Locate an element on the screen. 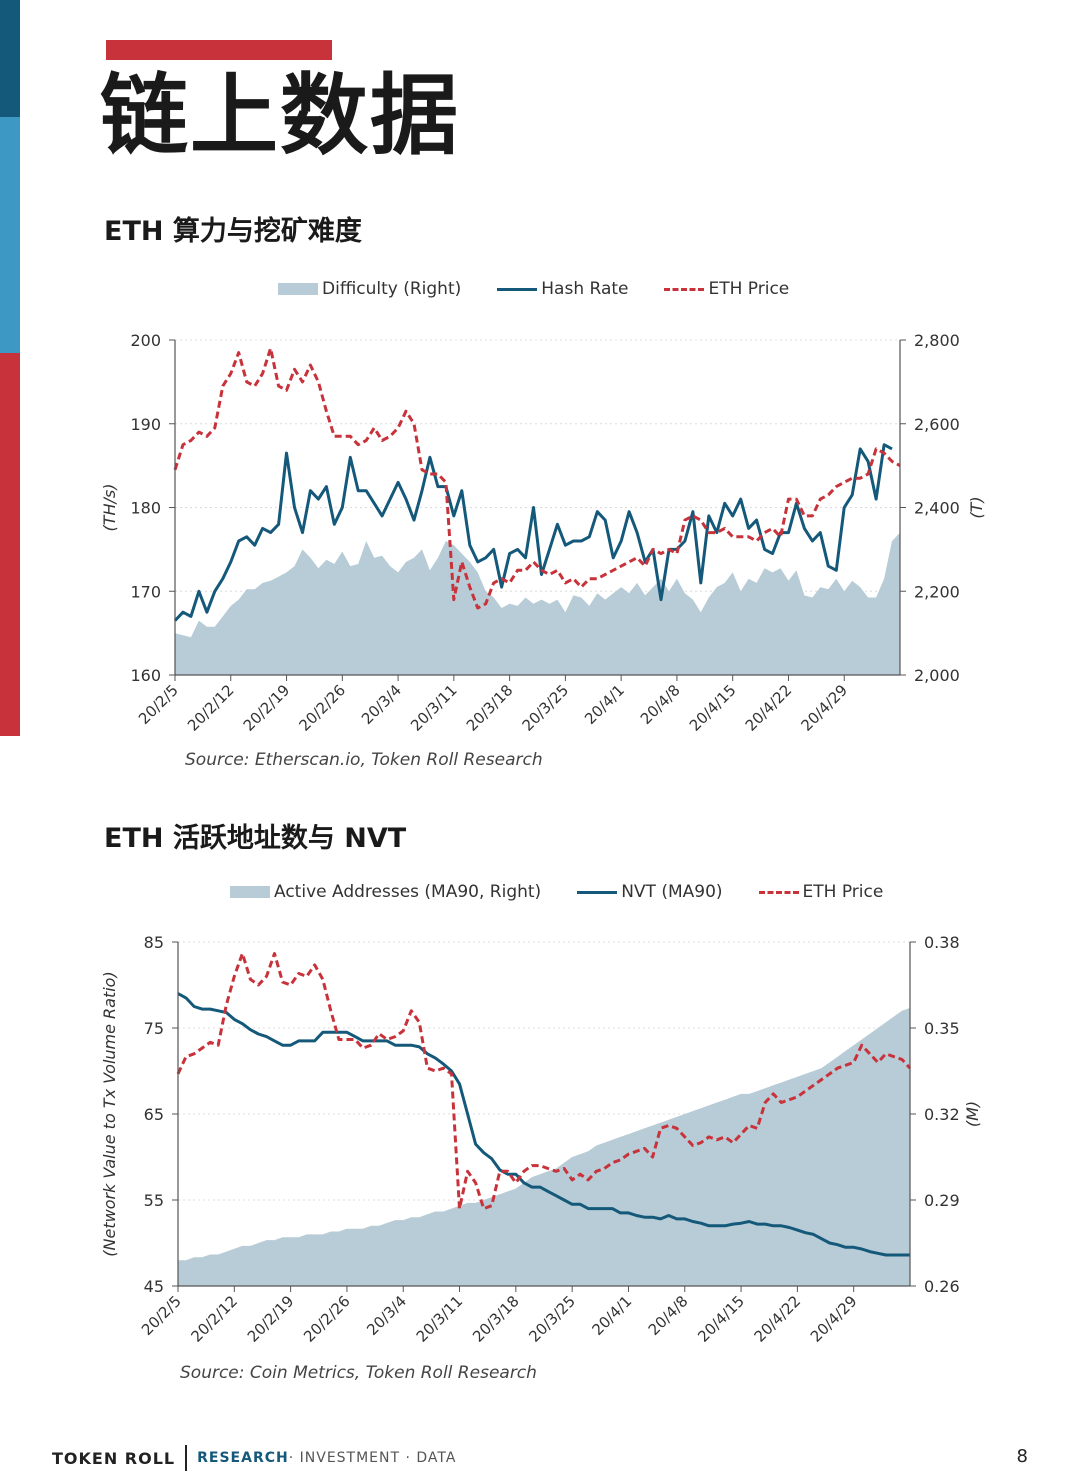  sidebar-stripe-red is located at coordinates (10, 544).